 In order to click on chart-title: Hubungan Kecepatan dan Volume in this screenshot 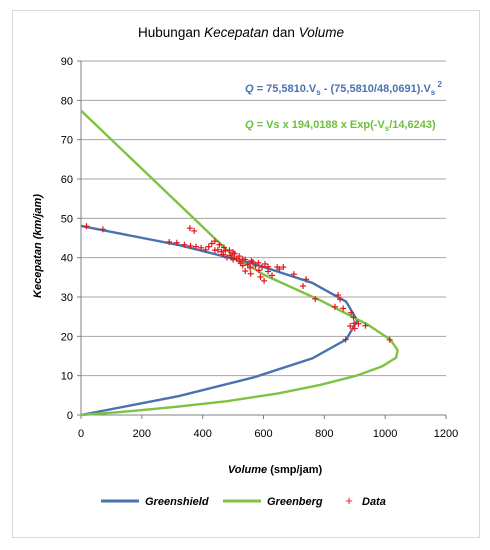, I will do `click(241, 32)`.